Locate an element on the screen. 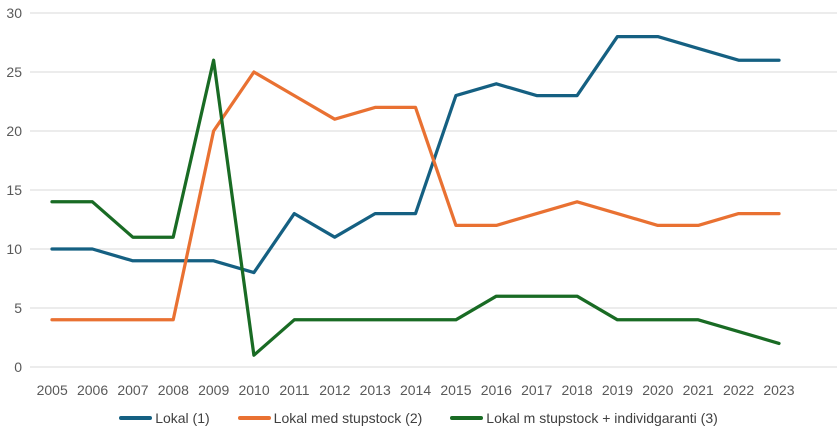 The height and width of the screenshot is (436, 837). y-tick-label: 0 is located at coordinates (18, 367).